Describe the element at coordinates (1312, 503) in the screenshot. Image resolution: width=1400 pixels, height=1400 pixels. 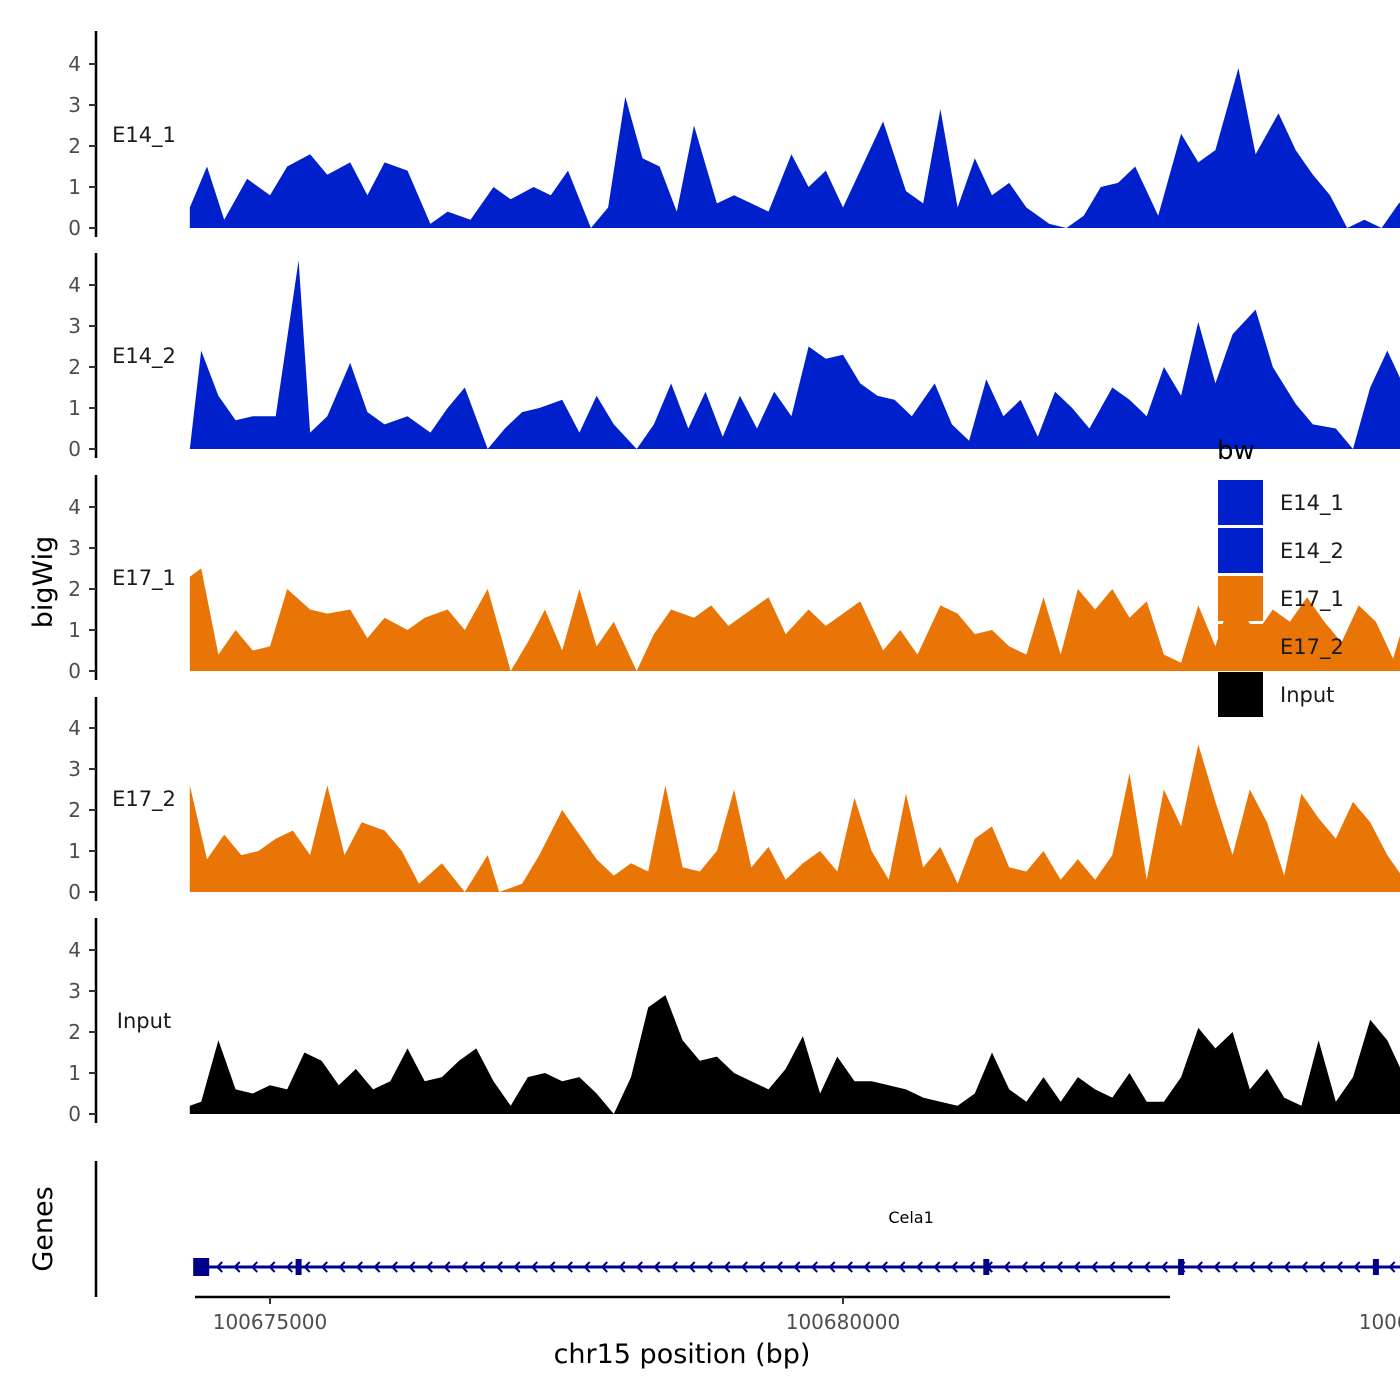
I see `legend-label: E14_1` at that location.